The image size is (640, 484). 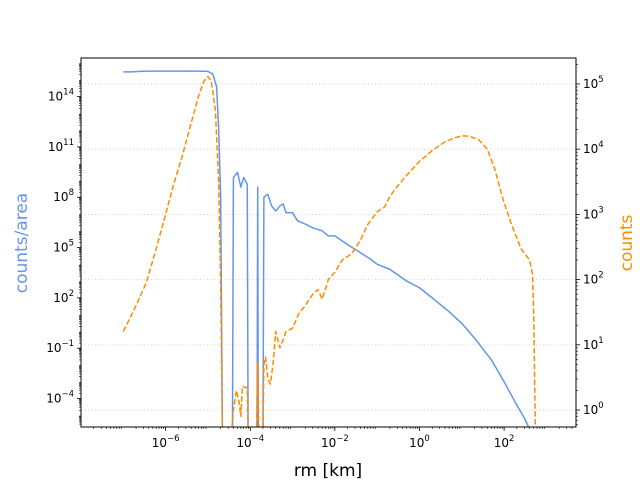 I want to click on y-right-tick-label: 10⁰, so click(x=593, y=409).